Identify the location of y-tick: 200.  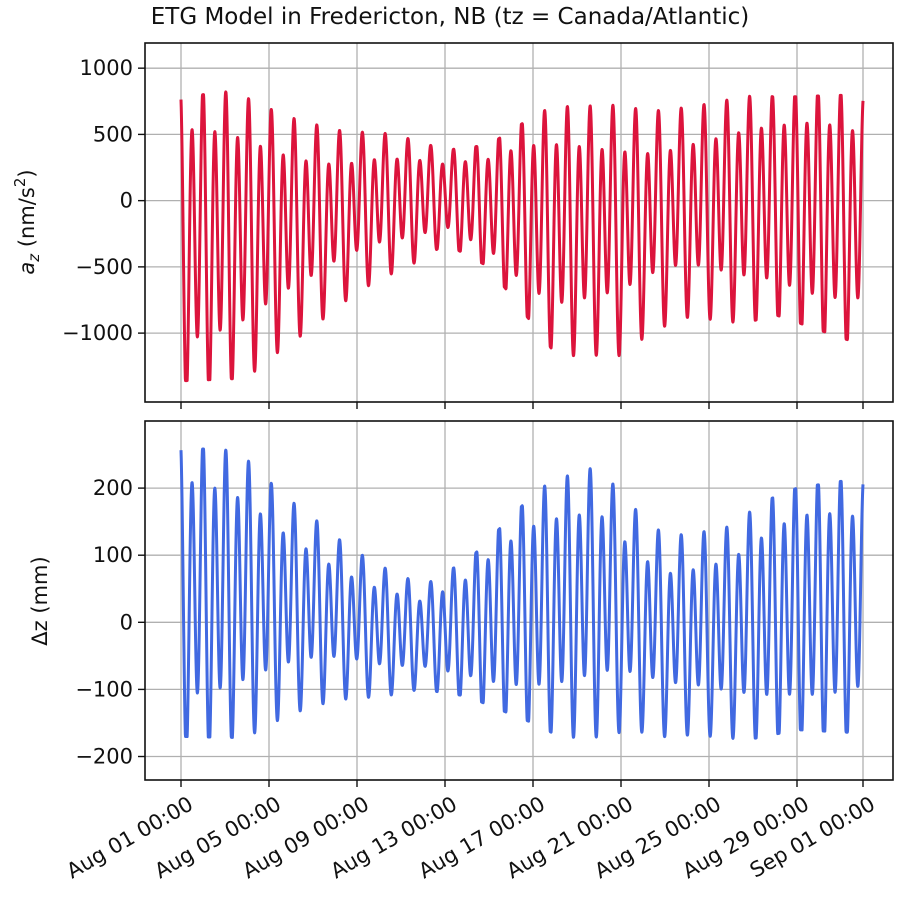
(119, 488).